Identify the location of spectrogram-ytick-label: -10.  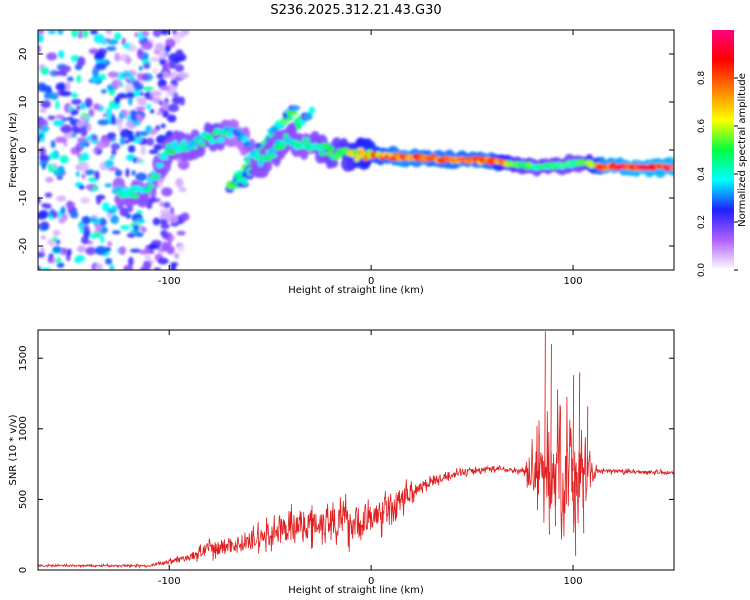
(23, 198).